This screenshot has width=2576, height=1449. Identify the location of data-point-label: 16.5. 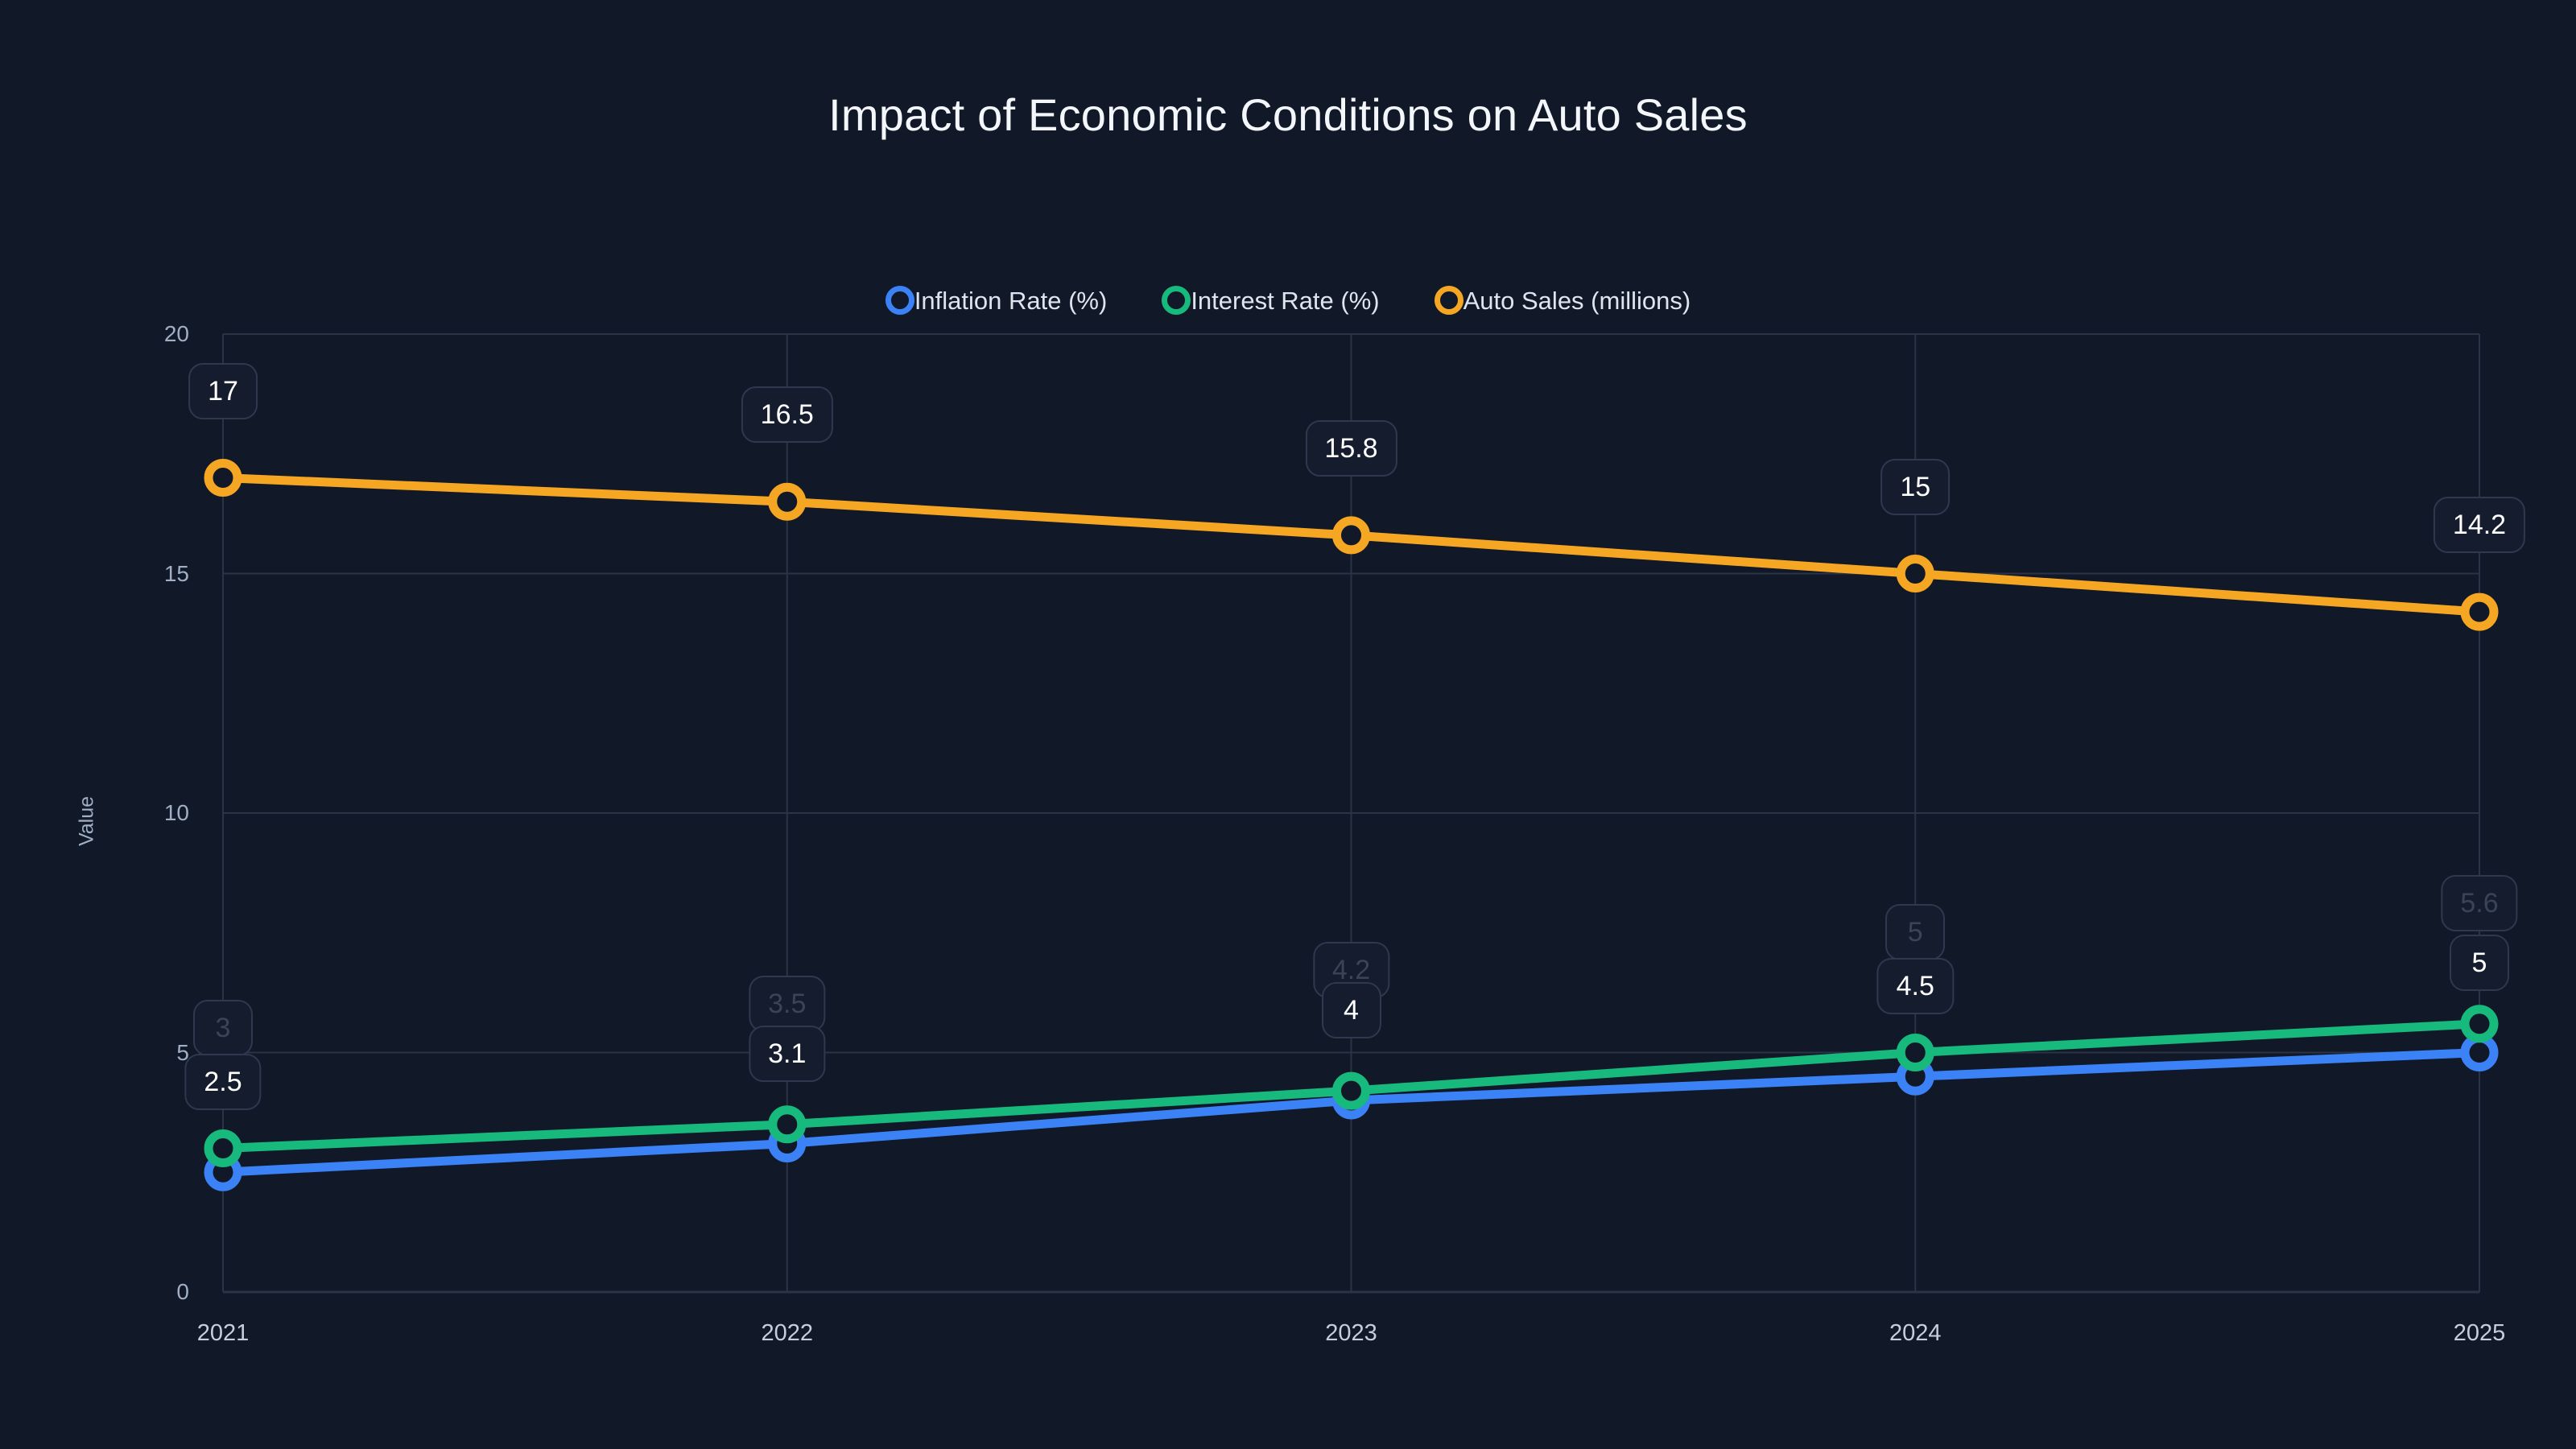
(787, 415).